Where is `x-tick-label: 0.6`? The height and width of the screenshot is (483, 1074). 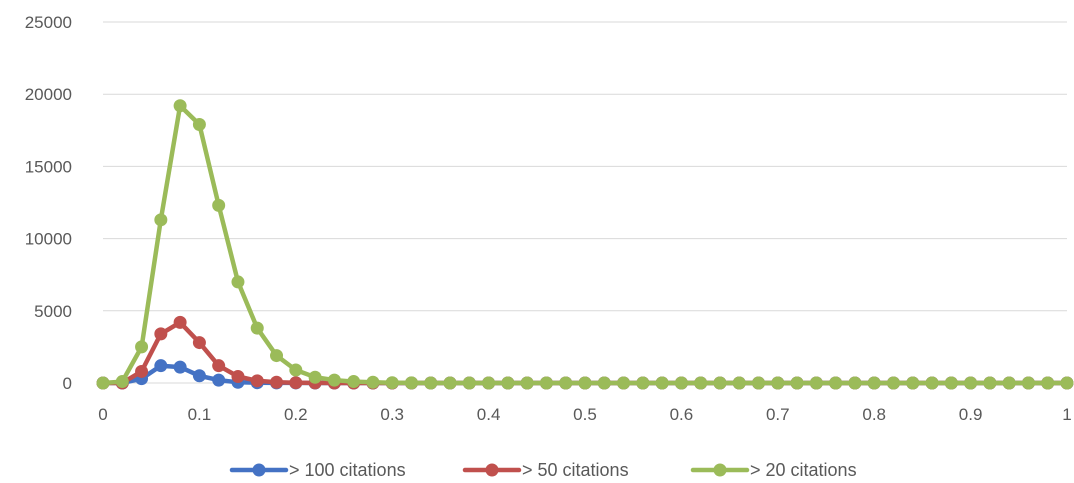 x-tick-label: 0.6 is located at coordinates (682, 414).